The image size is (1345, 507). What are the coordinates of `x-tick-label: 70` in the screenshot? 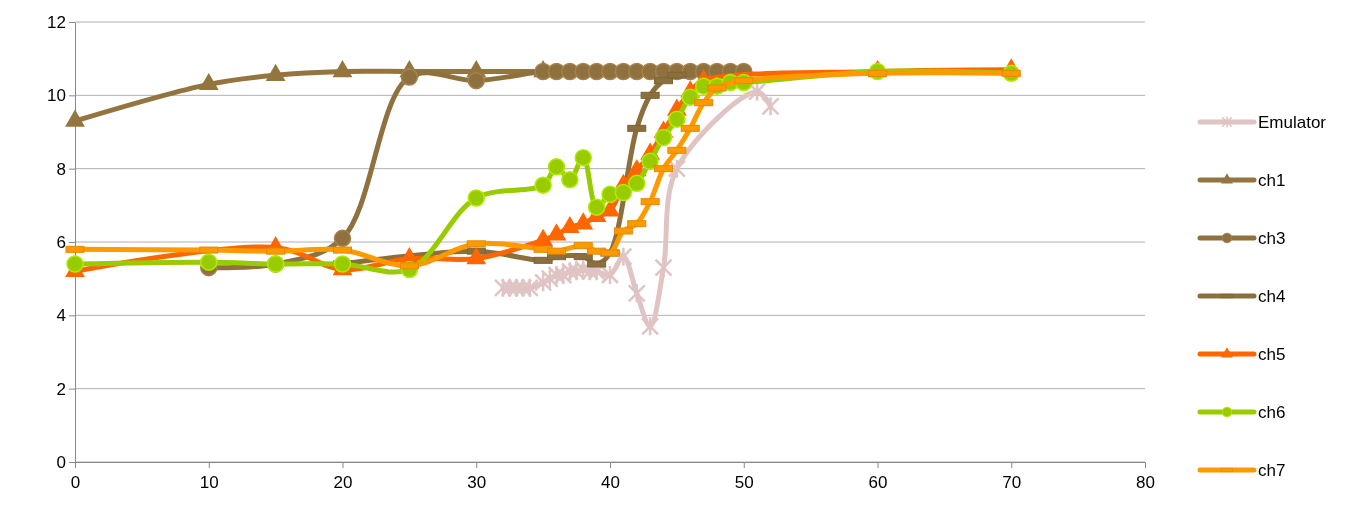 It's located at (1012, 482).